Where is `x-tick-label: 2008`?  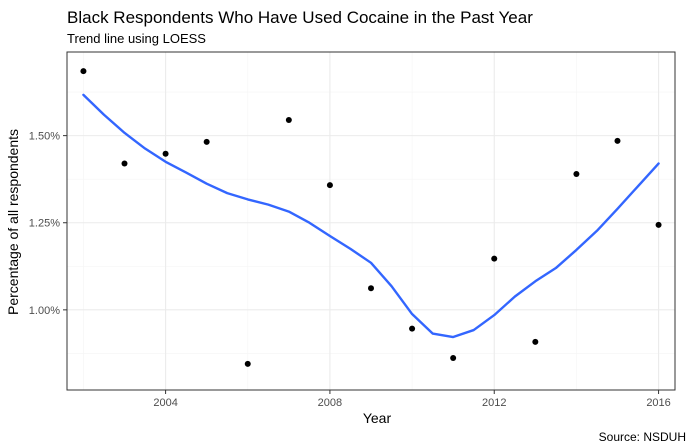
x-tick-label: 2008 is located at coordinates (330, 403).